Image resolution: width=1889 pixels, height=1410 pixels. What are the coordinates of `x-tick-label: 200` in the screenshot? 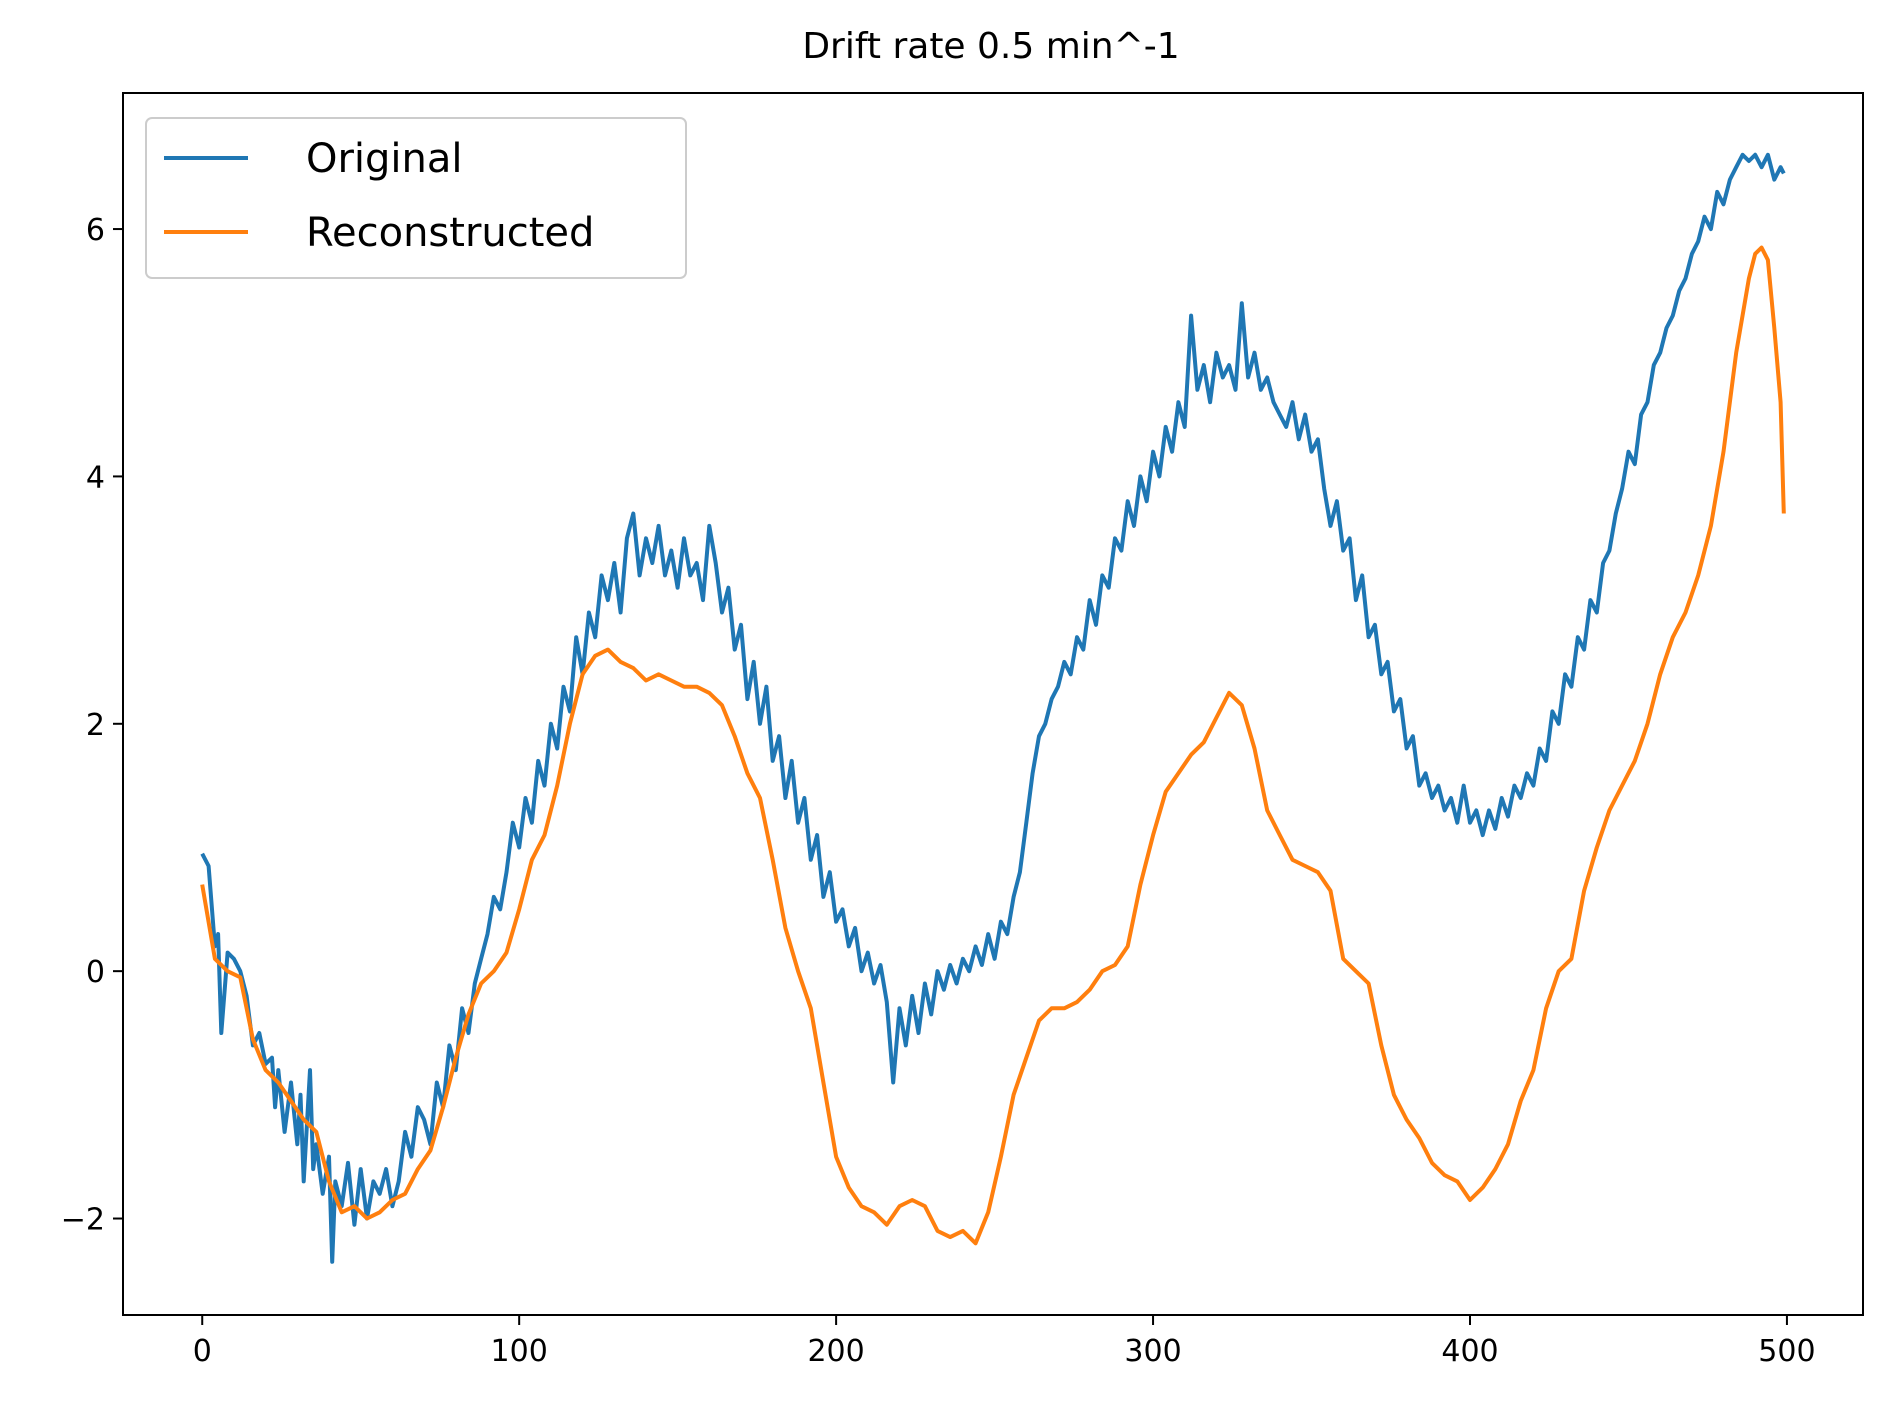 It's located at (835, 1351).